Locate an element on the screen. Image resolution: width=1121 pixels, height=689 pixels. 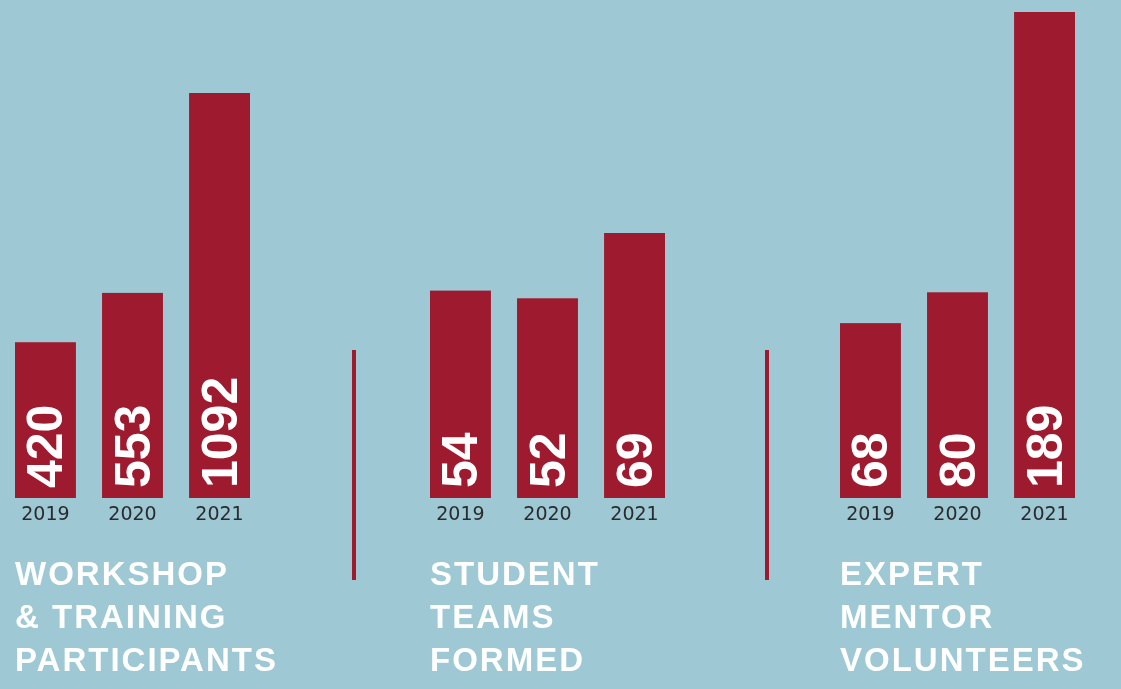
text: STUDENT TEAMS FORMED is located at coordinates (515, 616).